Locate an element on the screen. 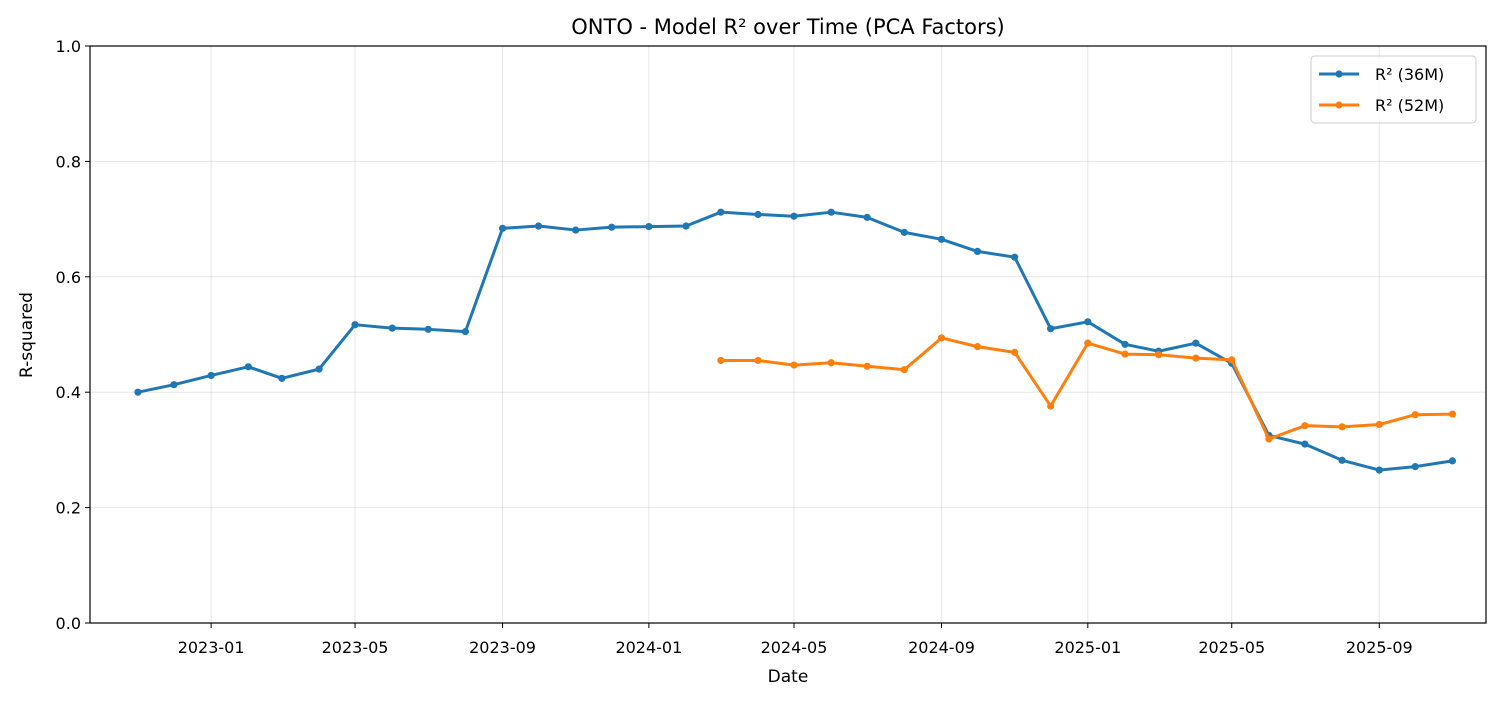 The image size is (1501, 701). x-tick-label: 2023-05 is located at coordinates (355, 647).